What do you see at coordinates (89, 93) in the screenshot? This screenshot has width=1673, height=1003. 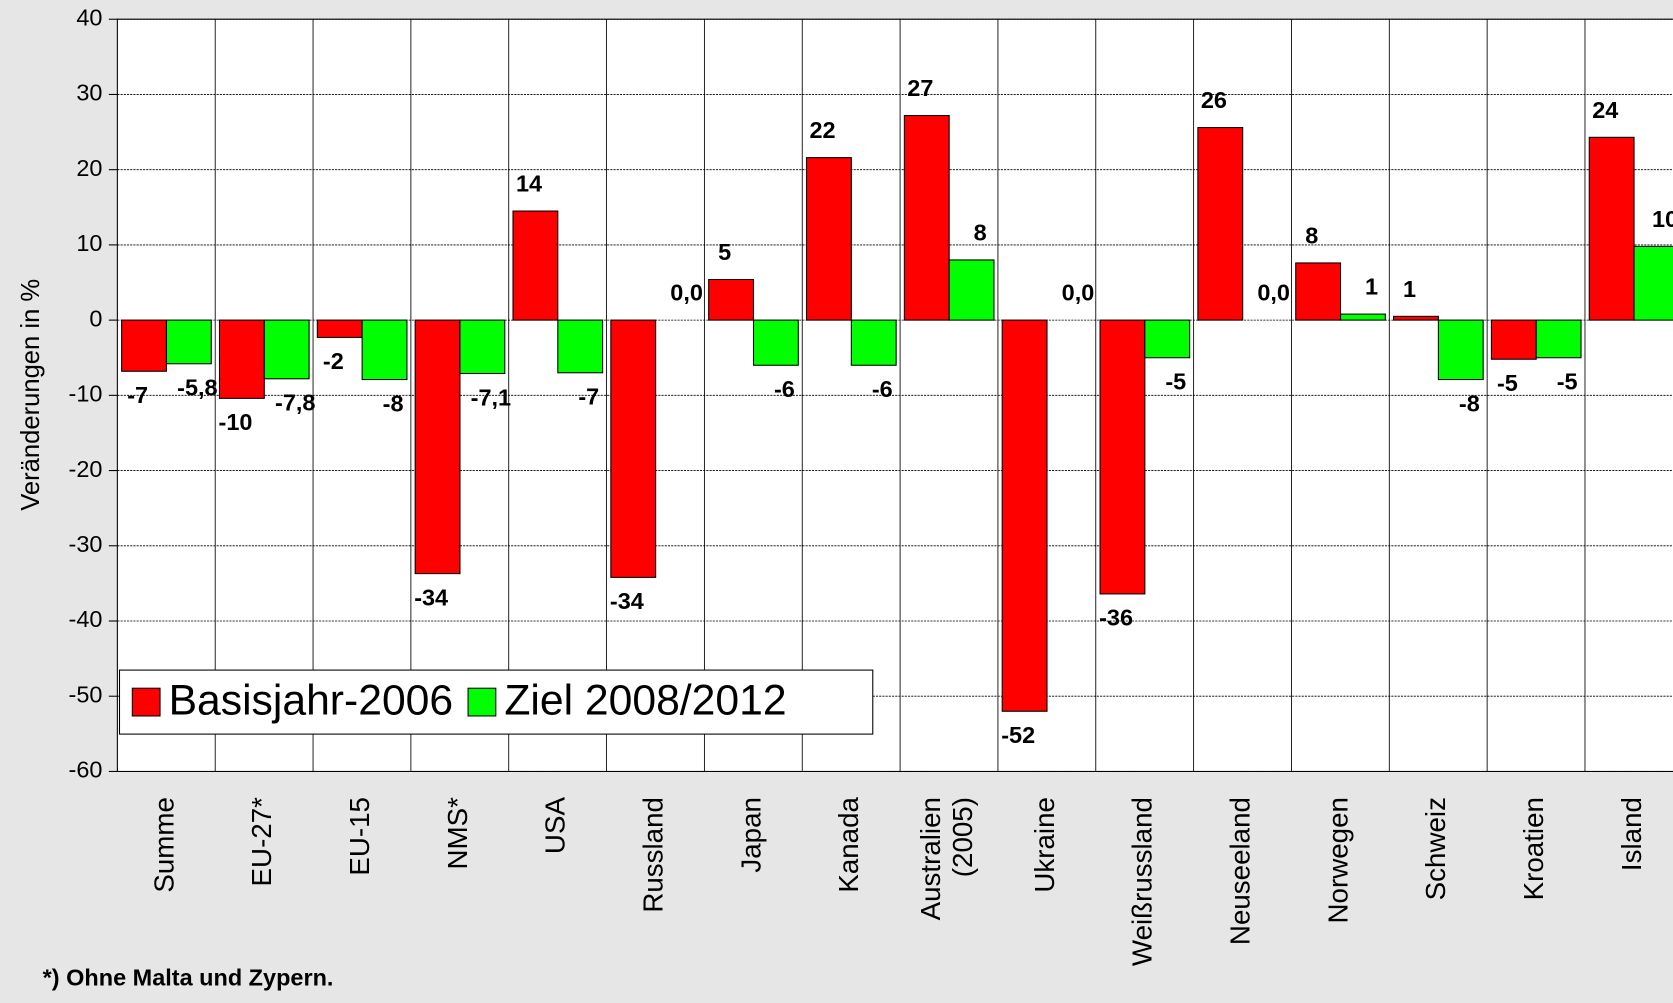 I see `y-tick-label: 30` at bounding box center [89, 93].